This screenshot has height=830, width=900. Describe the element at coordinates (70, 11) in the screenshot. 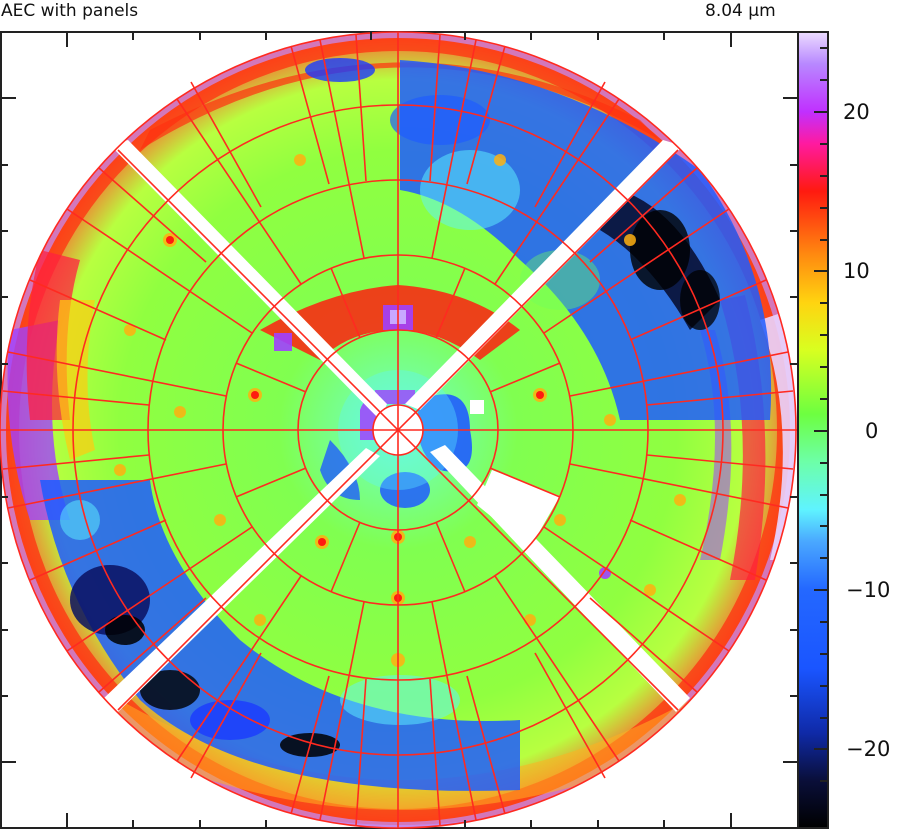

I see `chart-title: AEC with panels` at that location.